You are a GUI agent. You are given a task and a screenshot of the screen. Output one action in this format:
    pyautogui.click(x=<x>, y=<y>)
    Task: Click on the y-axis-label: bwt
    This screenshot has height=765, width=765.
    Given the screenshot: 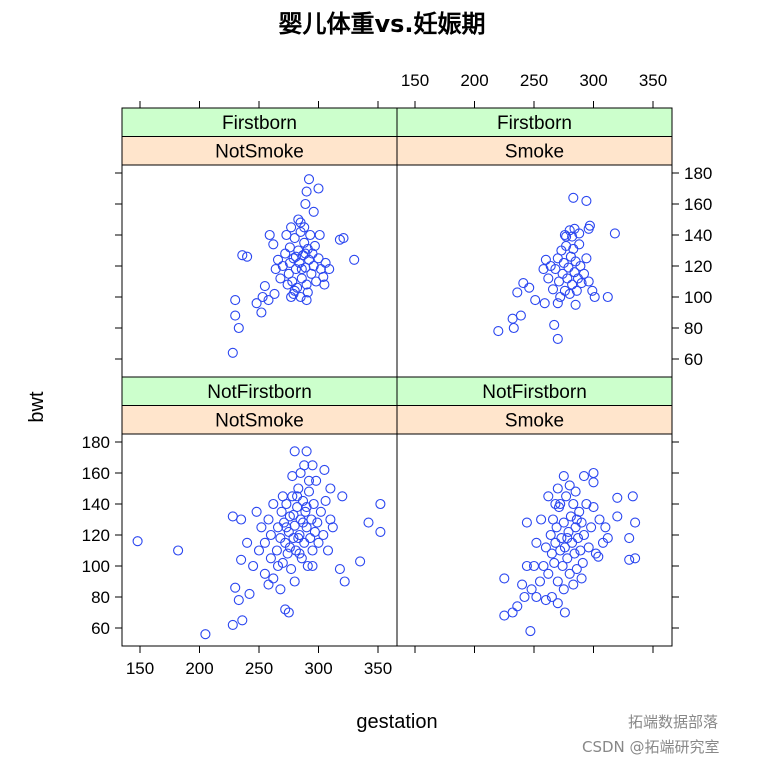 What is the action you would take?
    pyautogui.click(x=37, y=407)
    